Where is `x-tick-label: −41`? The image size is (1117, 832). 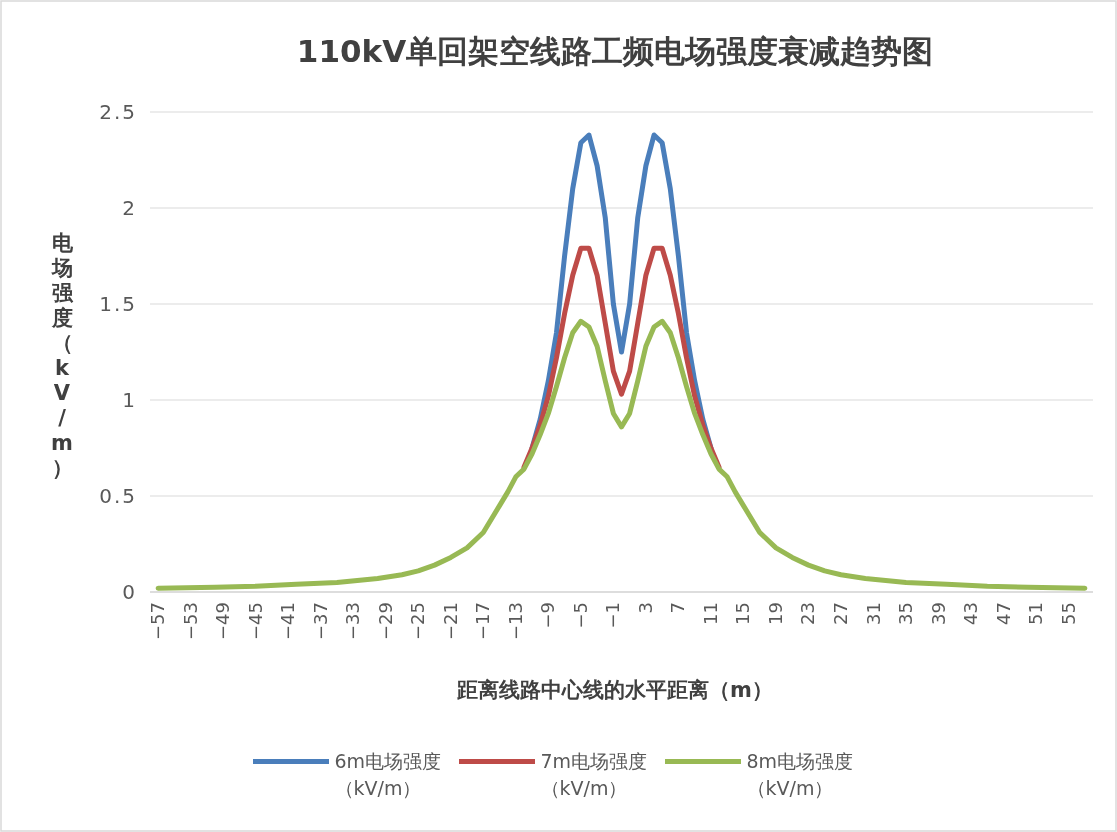
x-tick-label: −41 is located at coordinates (288, 621).